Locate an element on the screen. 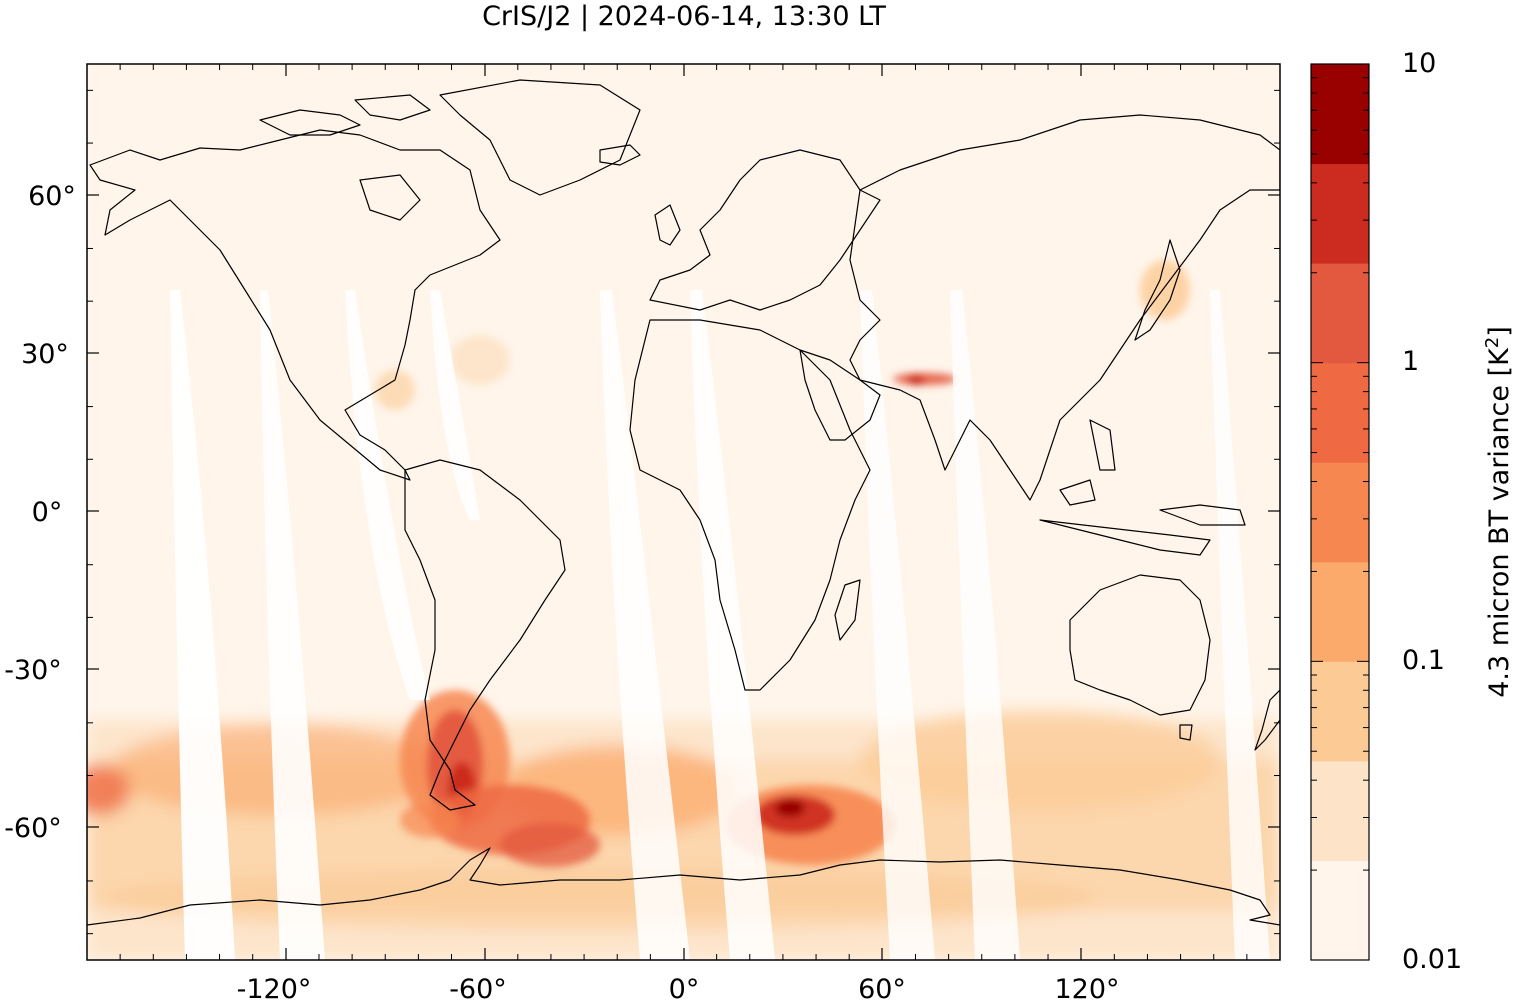  mexico-patch is located at coordinates (395, 390).